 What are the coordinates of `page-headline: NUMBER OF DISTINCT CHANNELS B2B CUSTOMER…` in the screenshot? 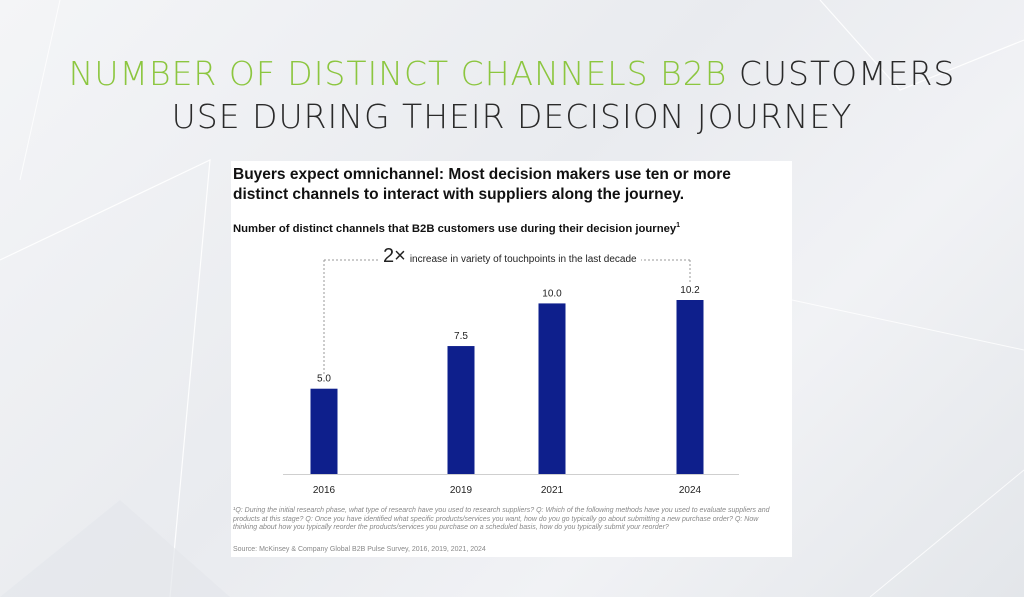 It's located at (512, 95).